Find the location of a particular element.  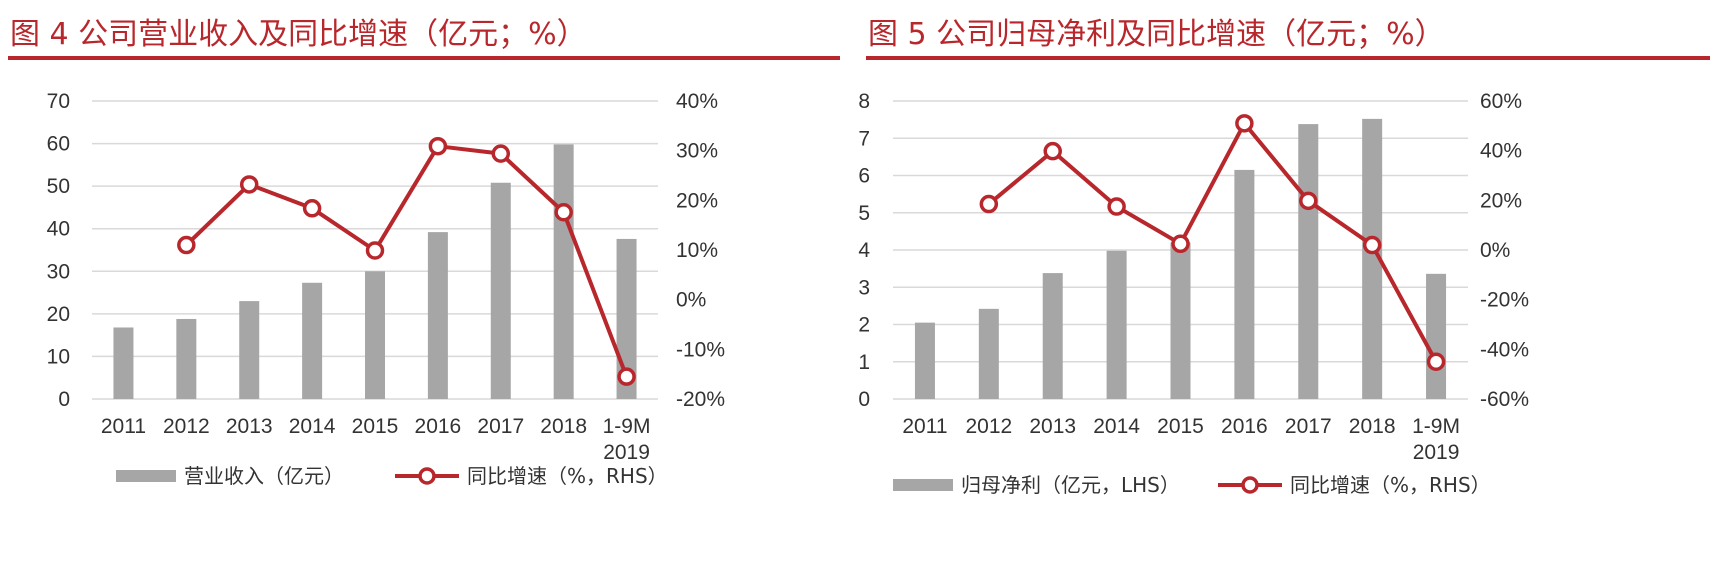

right-axis-tick-label: -10% is located at coordinates (700, 349).